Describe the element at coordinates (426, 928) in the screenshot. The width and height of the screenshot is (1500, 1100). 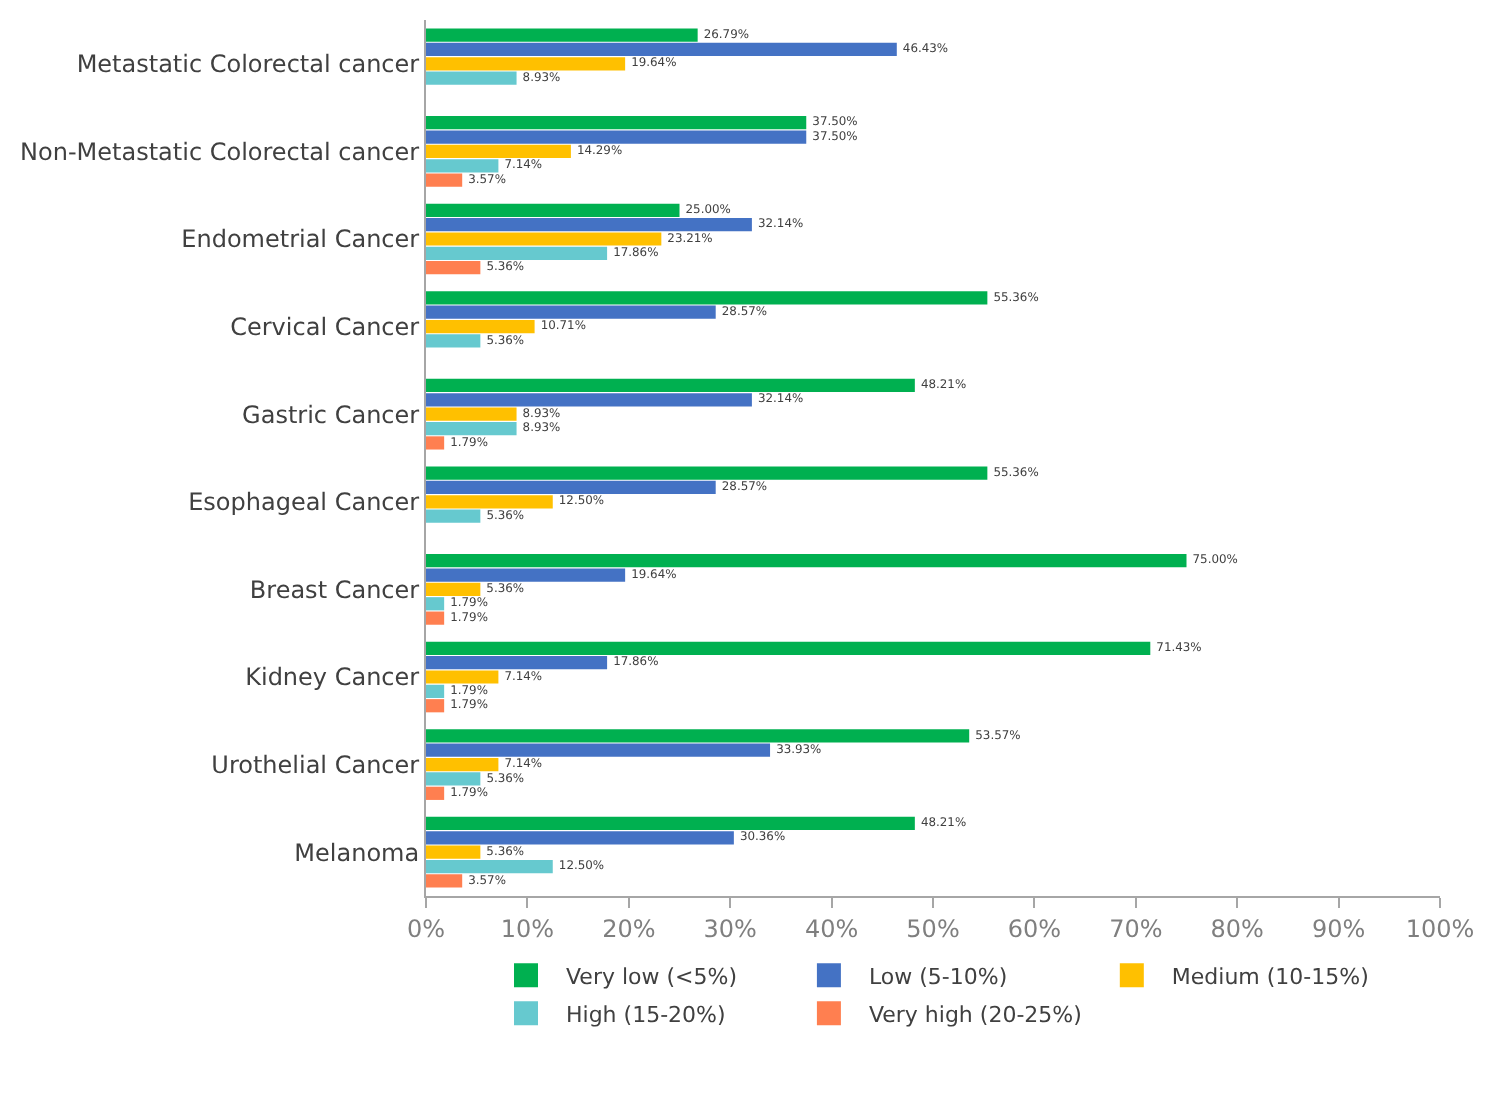
I see `x-tick-label: 0%` at that location.